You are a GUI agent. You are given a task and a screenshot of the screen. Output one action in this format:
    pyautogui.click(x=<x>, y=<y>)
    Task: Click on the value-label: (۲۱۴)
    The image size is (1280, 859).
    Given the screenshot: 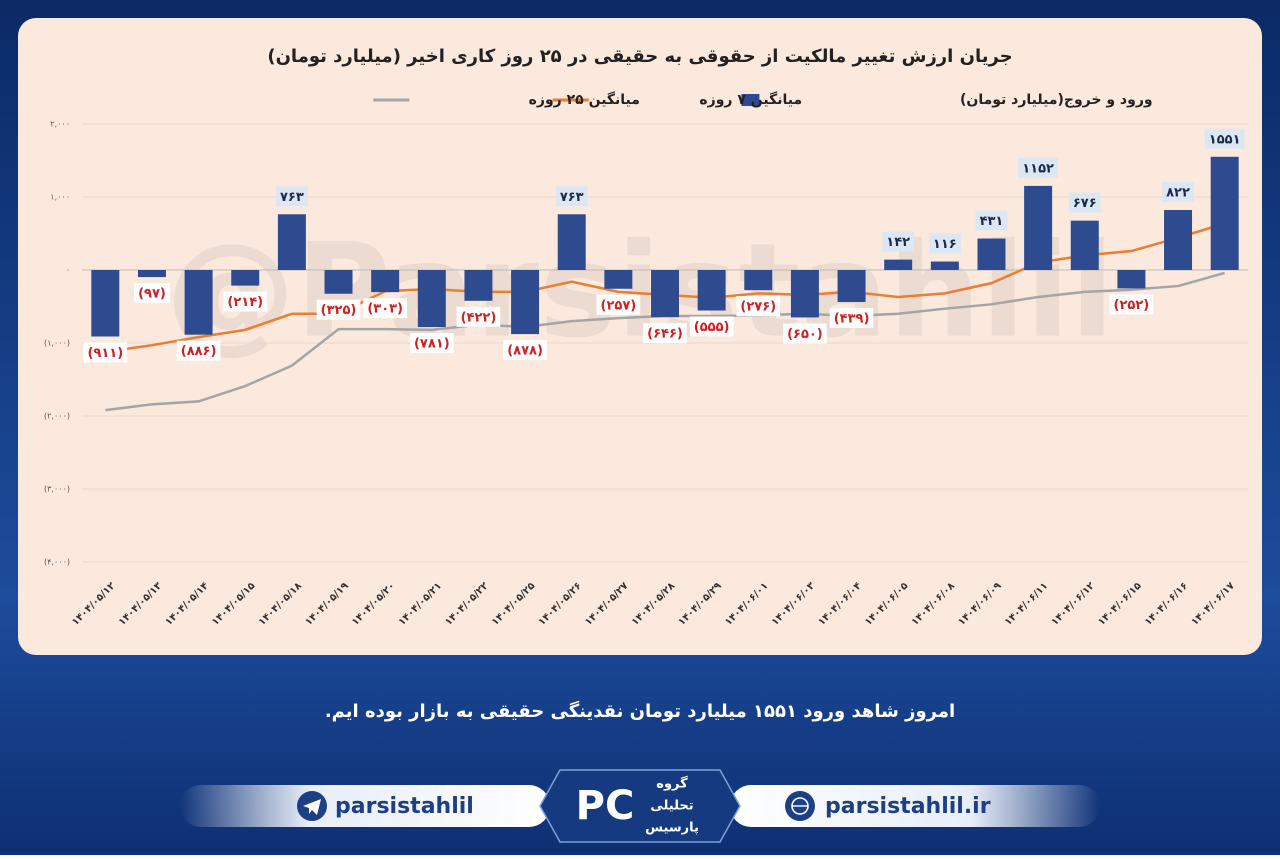 What is the action you would take?
    pyautogui.click(x=245, y=302)
    